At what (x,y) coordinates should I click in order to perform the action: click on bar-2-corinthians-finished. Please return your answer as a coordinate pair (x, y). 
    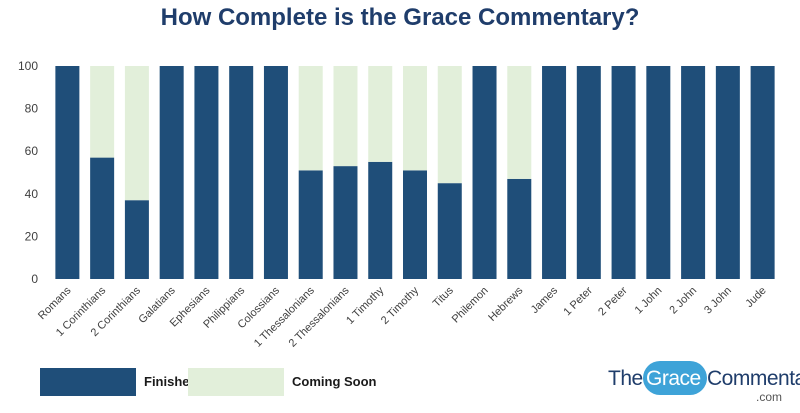
    Looking at the image, I should click on (136, 239).